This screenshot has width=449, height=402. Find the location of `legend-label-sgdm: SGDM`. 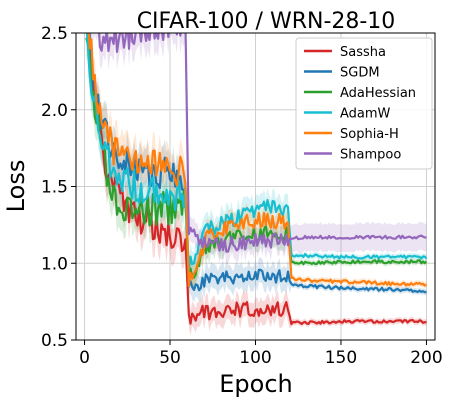

legend-label-sgdm: SGDM is located at coordinates (360, 73).